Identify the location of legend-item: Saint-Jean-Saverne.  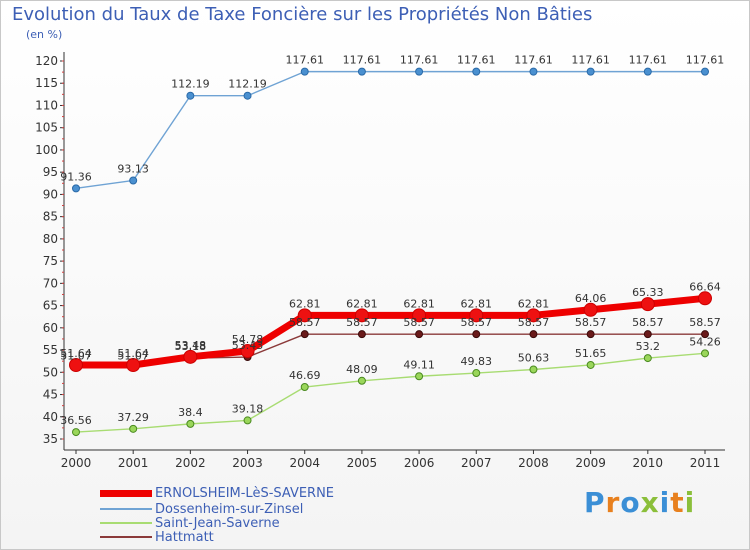
(190, 523).